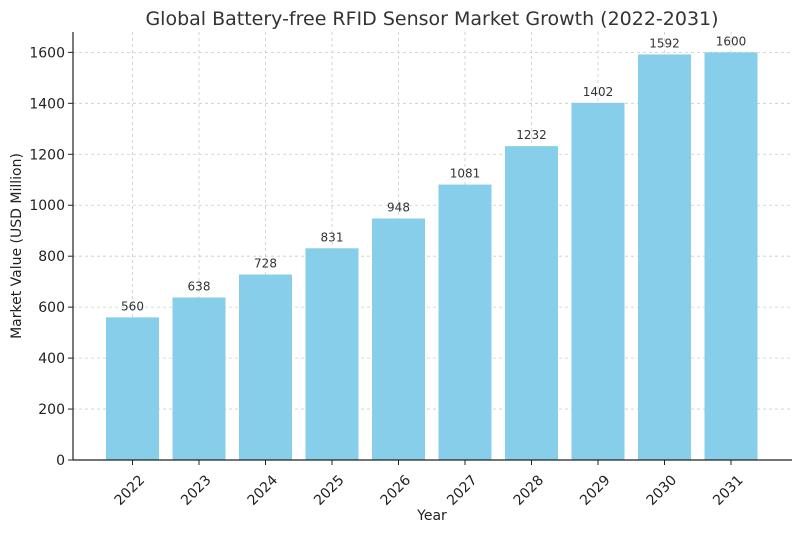 This screenshot has height=533, width=800. Describe the element at coordinates (731, 256) in the screenshot. I see `bar-2031` at that location.